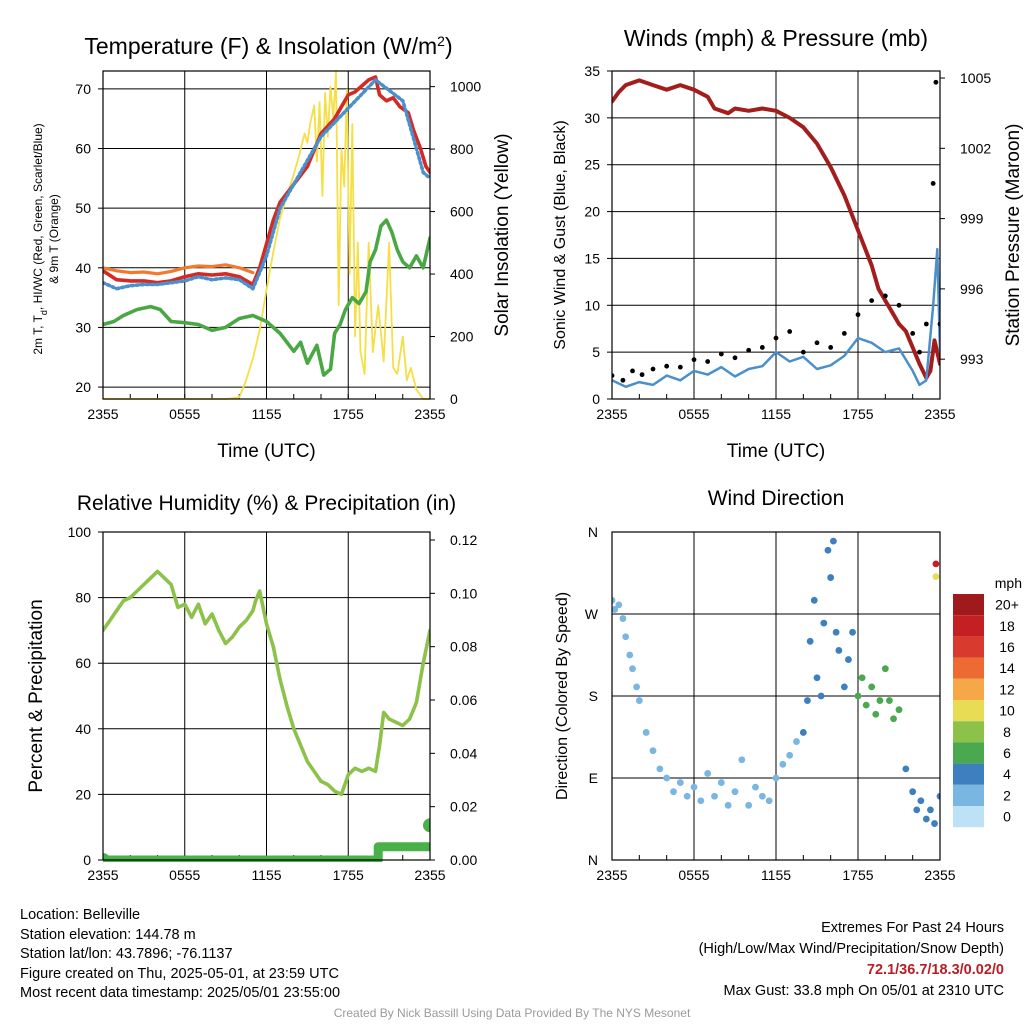  Describe the element at coordinates (83, 729) in the screenshot. I see `y-tick-label: 40` at that location.